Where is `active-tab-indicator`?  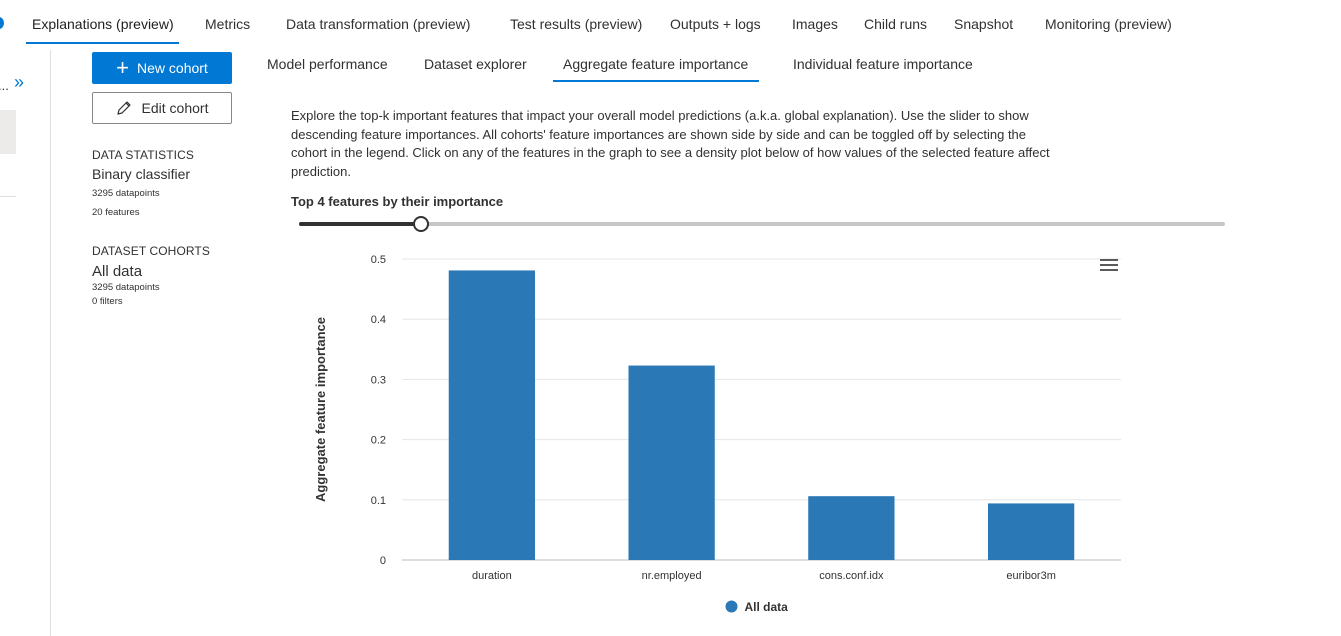
active-tab-indicator is located at coordinates (102, 43).